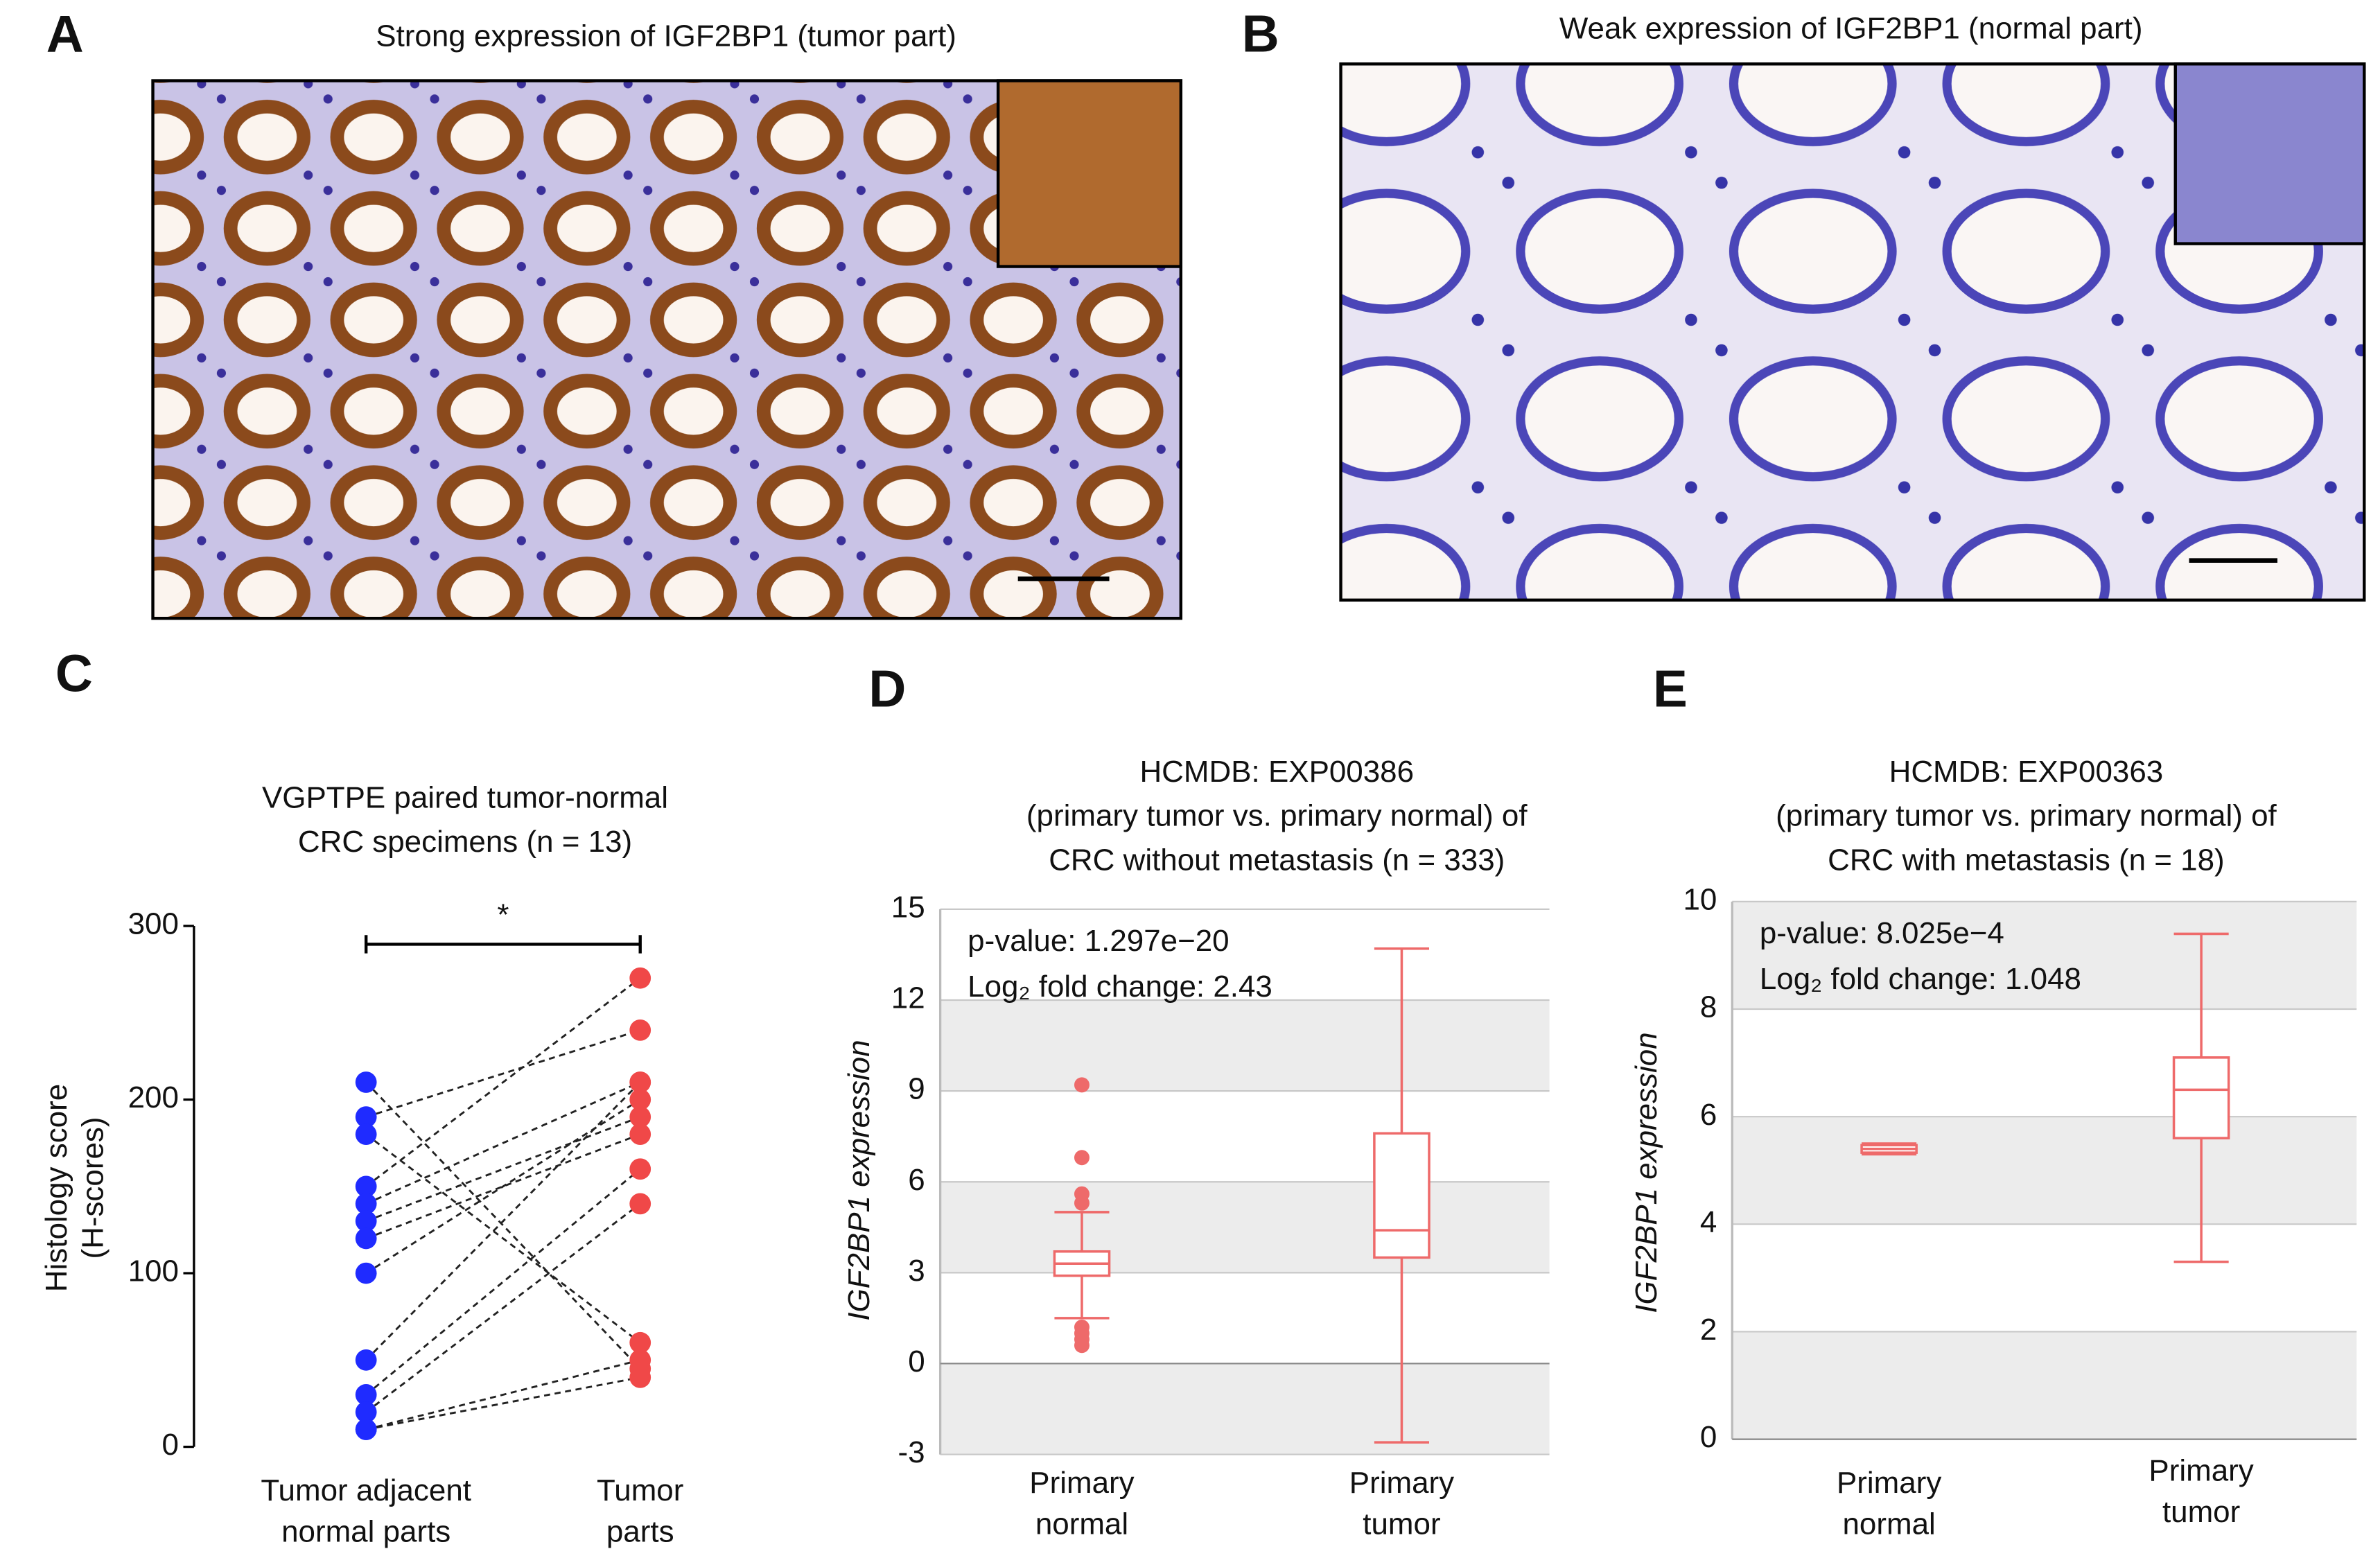  I want to click on y-tick-label: 10, so click(1700, 900).